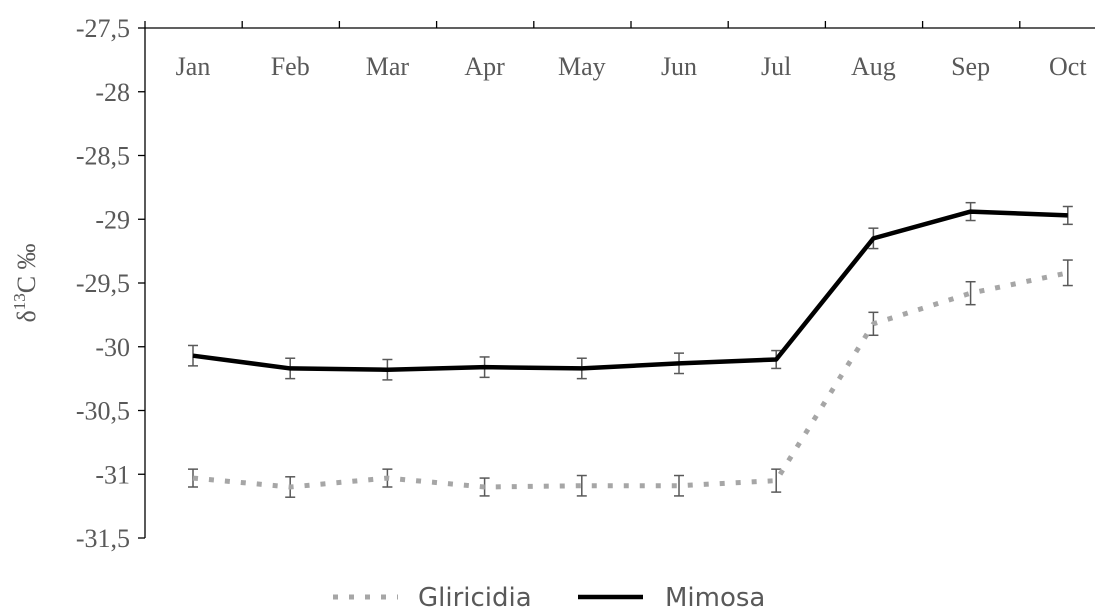  What do you see at coordinates (715, 596) in the screenshot?
I see `legend-label: Mimosa` at bounding box center [715, 596].